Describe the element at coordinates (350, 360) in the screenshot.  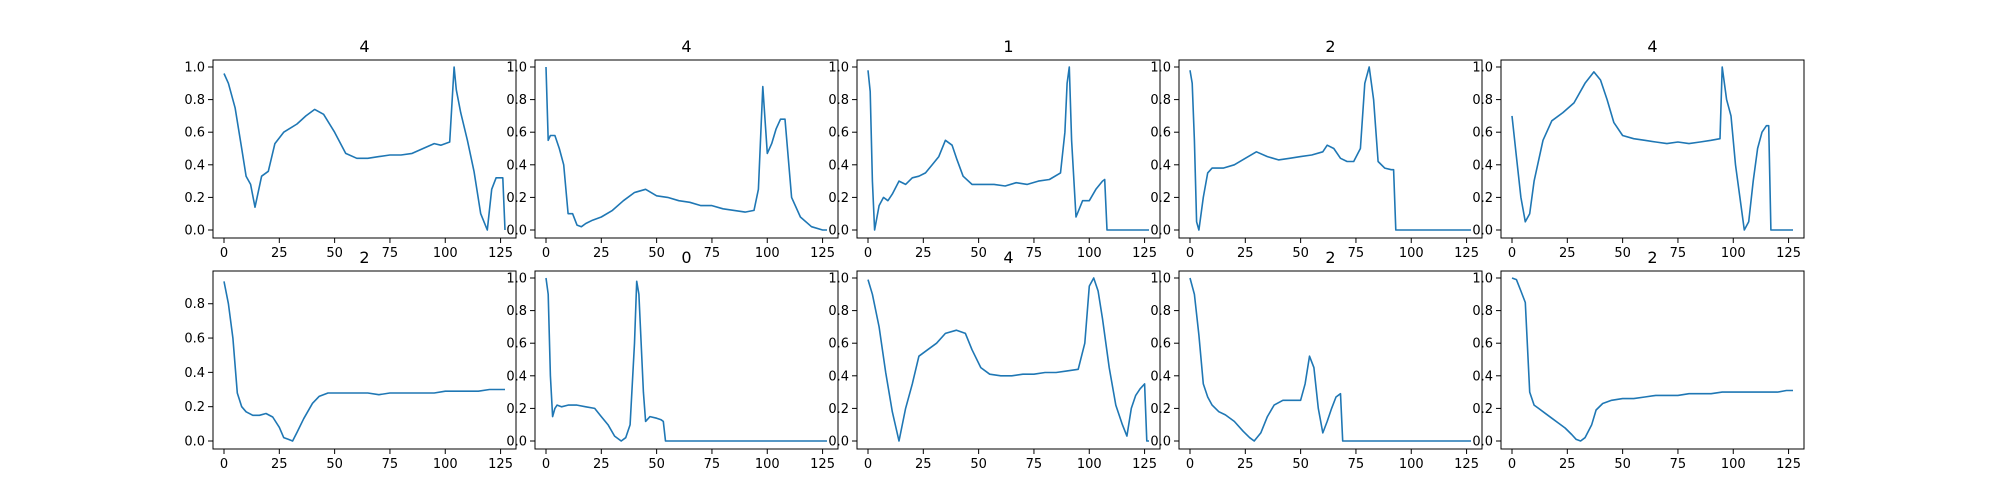
I see `subplot-6: 2 0 25 50 75 100 125 0.0 0.2 0.4 0.6 0.8` at that location.